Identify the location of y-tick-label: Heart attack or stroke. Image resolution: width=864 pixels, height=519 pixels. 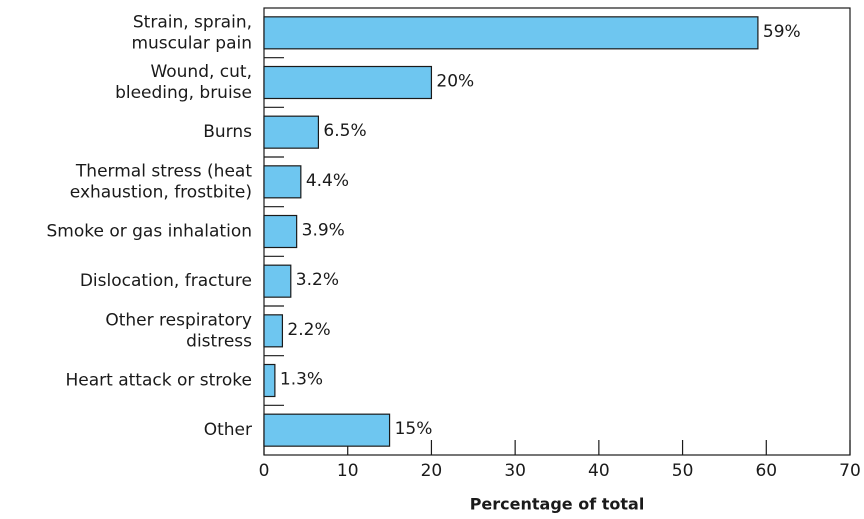
(158, 381).